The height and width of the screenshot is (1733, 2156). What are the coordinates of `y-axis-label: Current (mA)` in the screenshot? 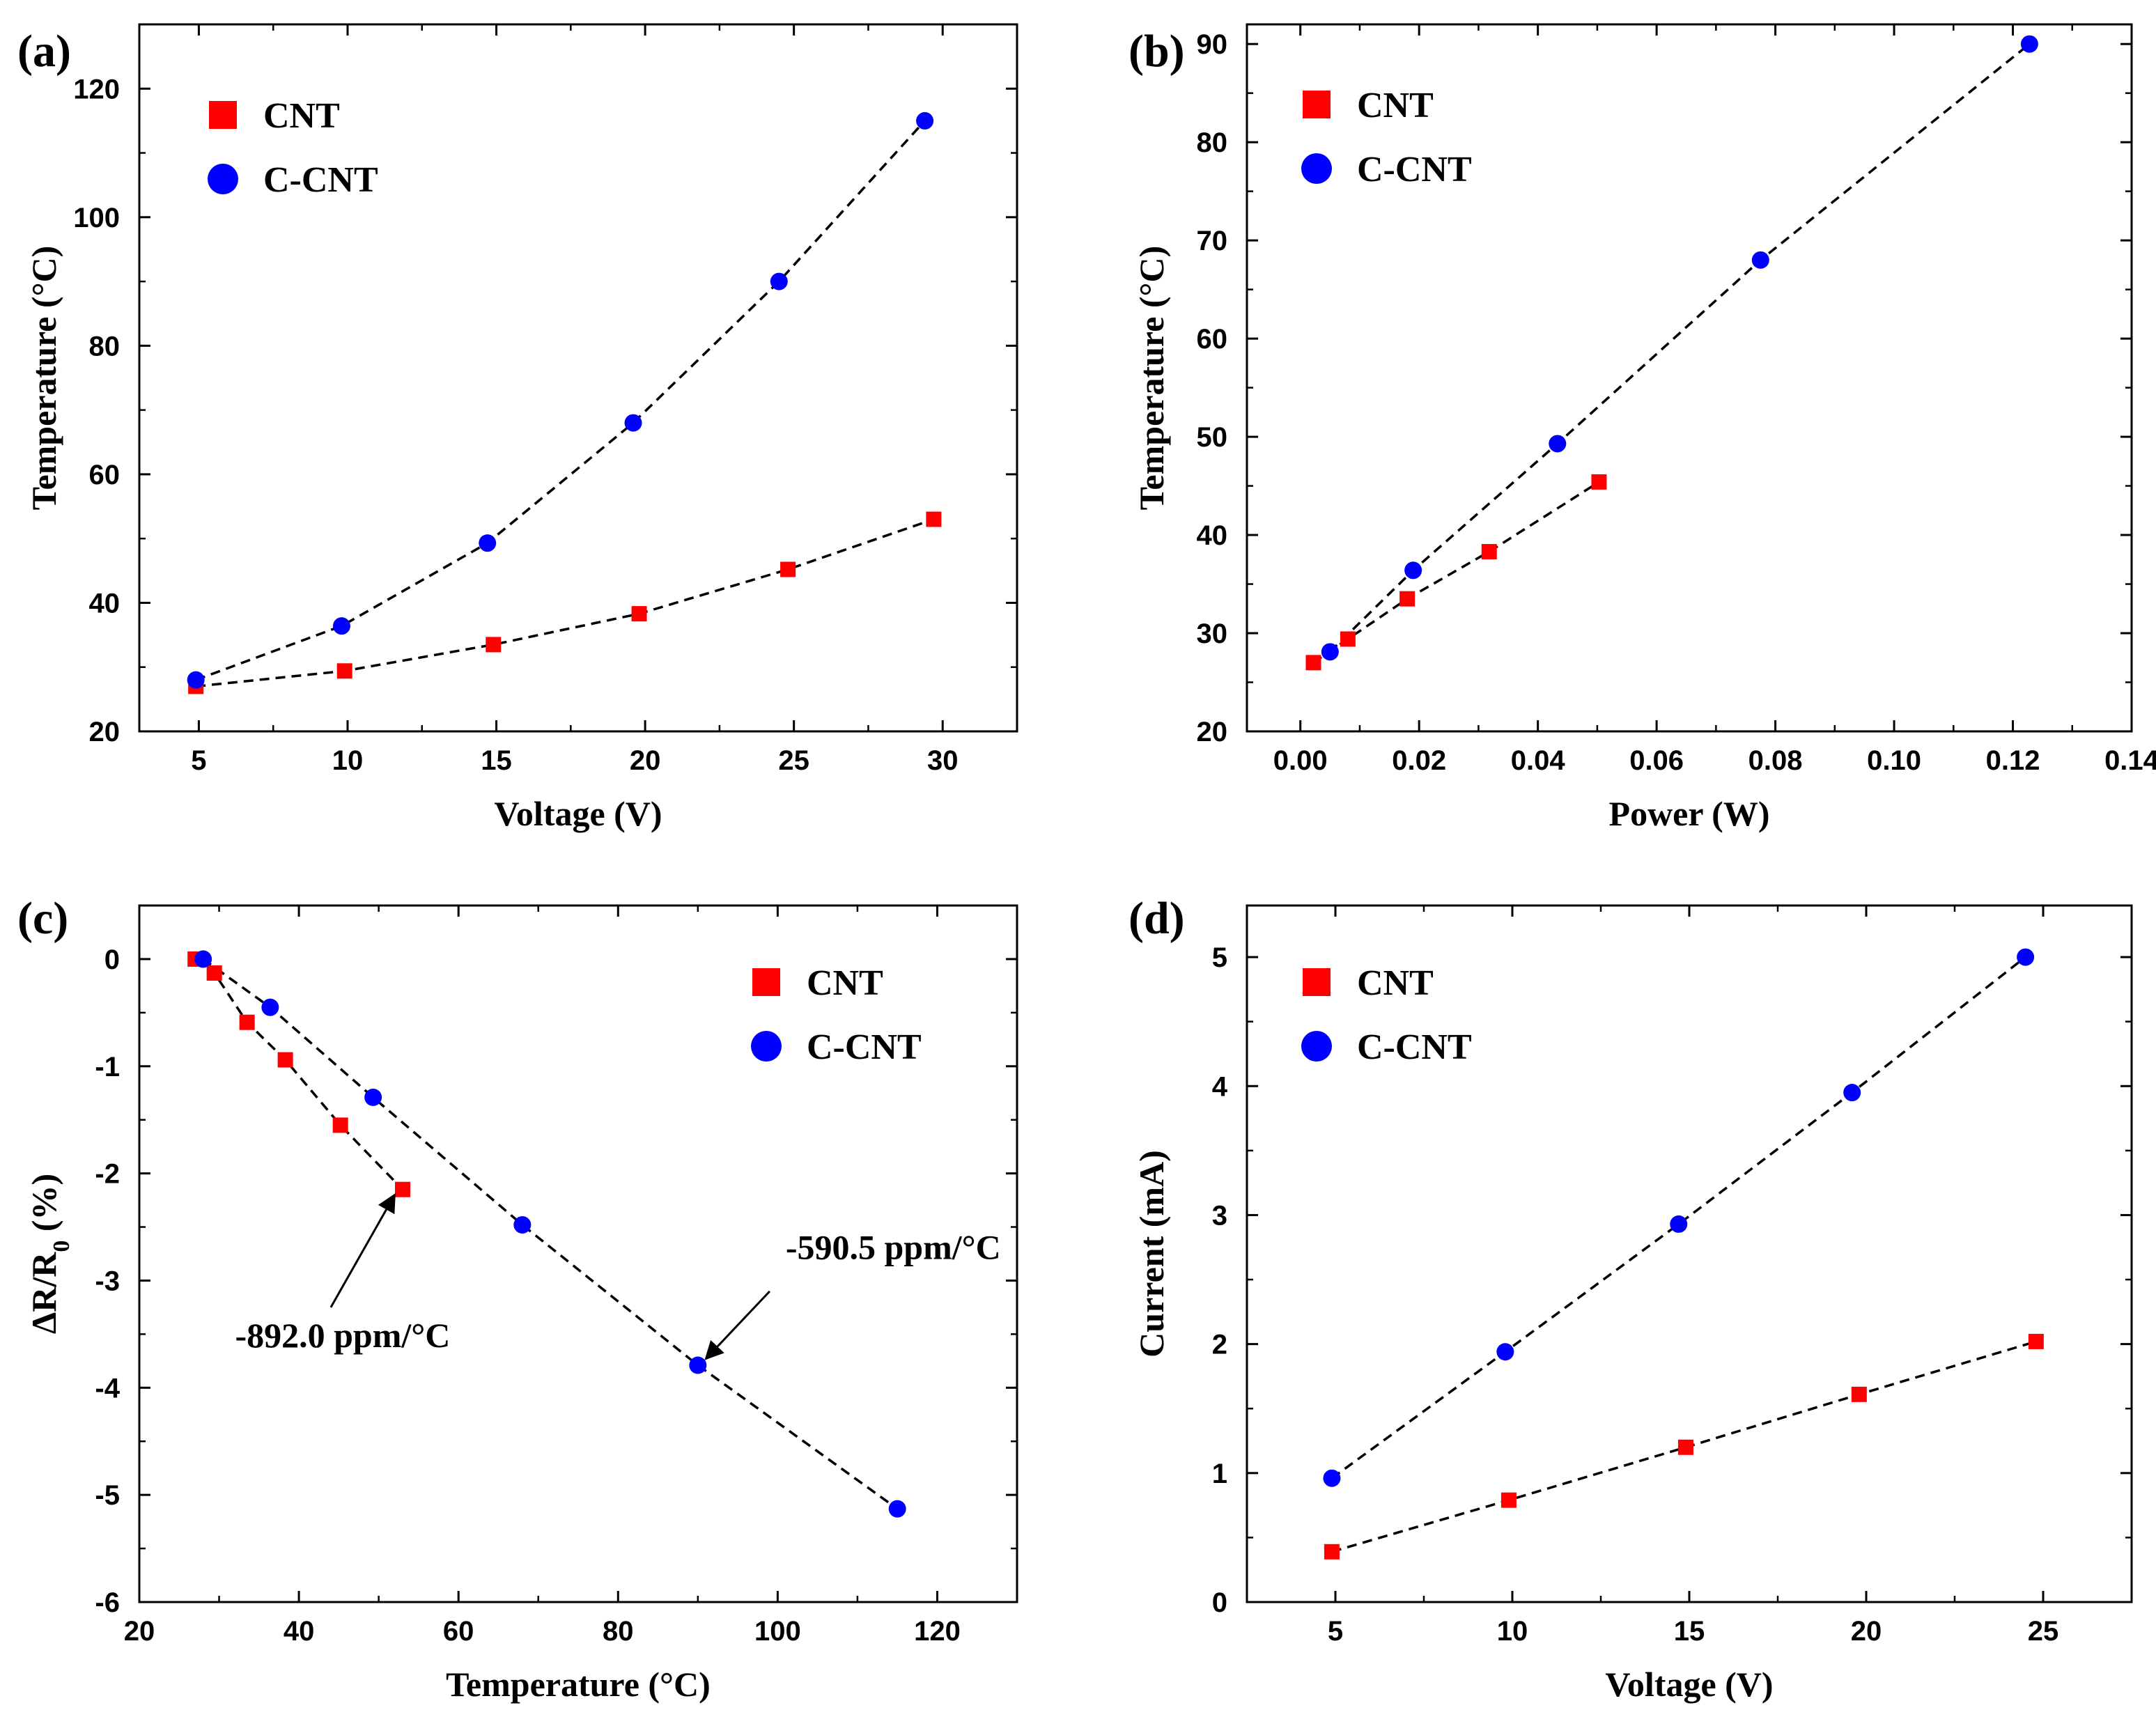 It's located at (1151, 1254).